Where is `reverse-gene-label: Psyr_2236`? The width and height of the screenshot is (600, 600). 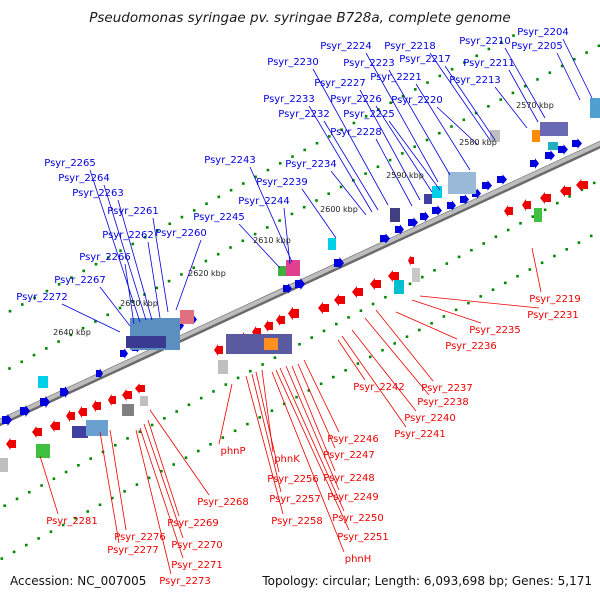 reverse-gene-label: Psyr_2236 is located at coordinates (471, 346).